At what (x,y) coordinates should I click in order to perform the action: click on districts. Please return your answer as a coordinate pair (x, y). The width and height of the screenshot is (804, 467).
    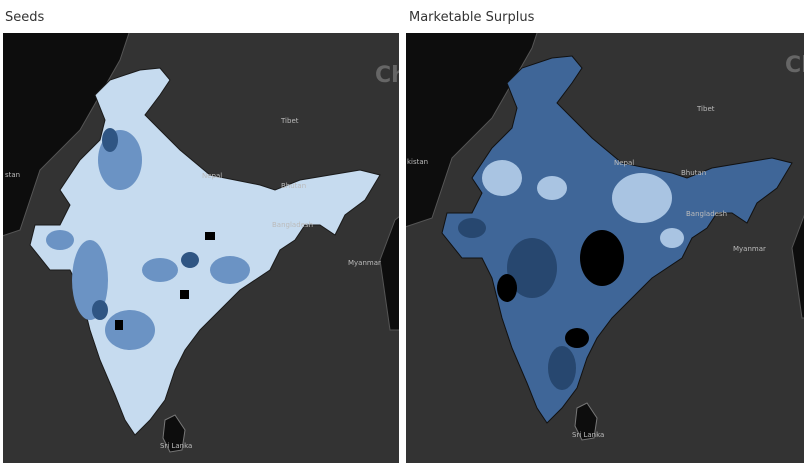
    Looking at the image, I should click on (148, 240).